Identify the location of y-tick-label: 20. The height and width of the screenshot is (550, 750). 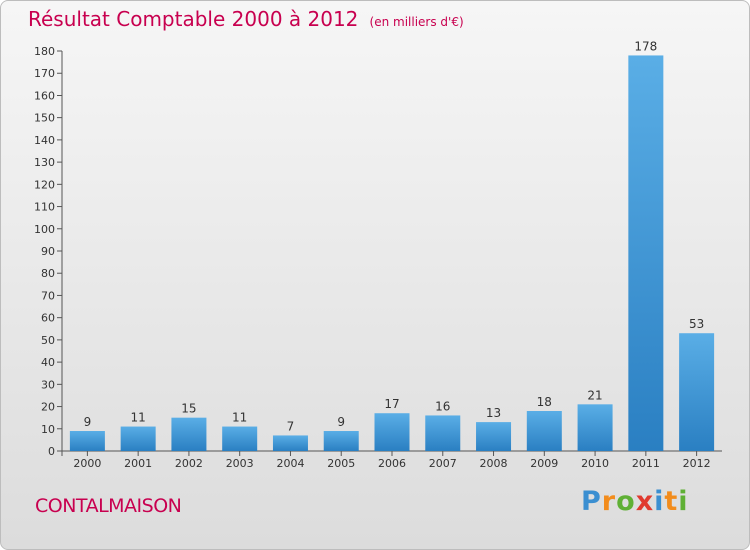
(48, 407).